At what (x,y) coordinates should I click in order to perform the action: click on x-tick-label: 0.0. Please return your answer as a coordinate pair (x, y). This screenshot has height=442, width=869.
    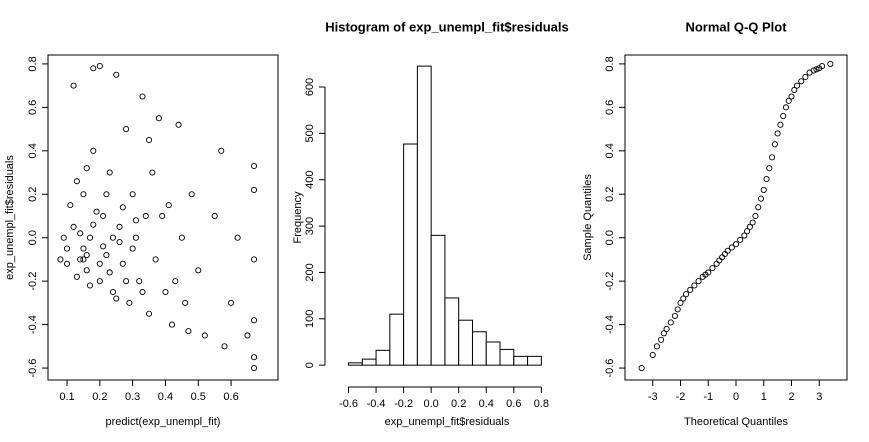
    Looking at the image, I should click on (431, 404).